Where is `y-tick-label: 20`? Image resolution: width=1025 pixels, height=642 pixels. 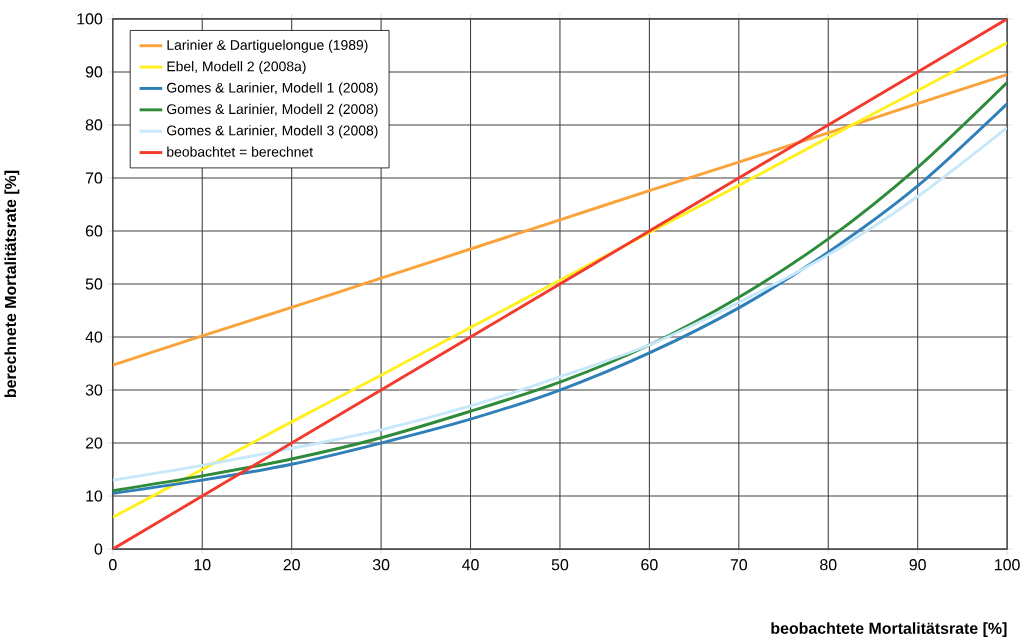
y-tick-label: 20 is located at coordinates (94, 443).